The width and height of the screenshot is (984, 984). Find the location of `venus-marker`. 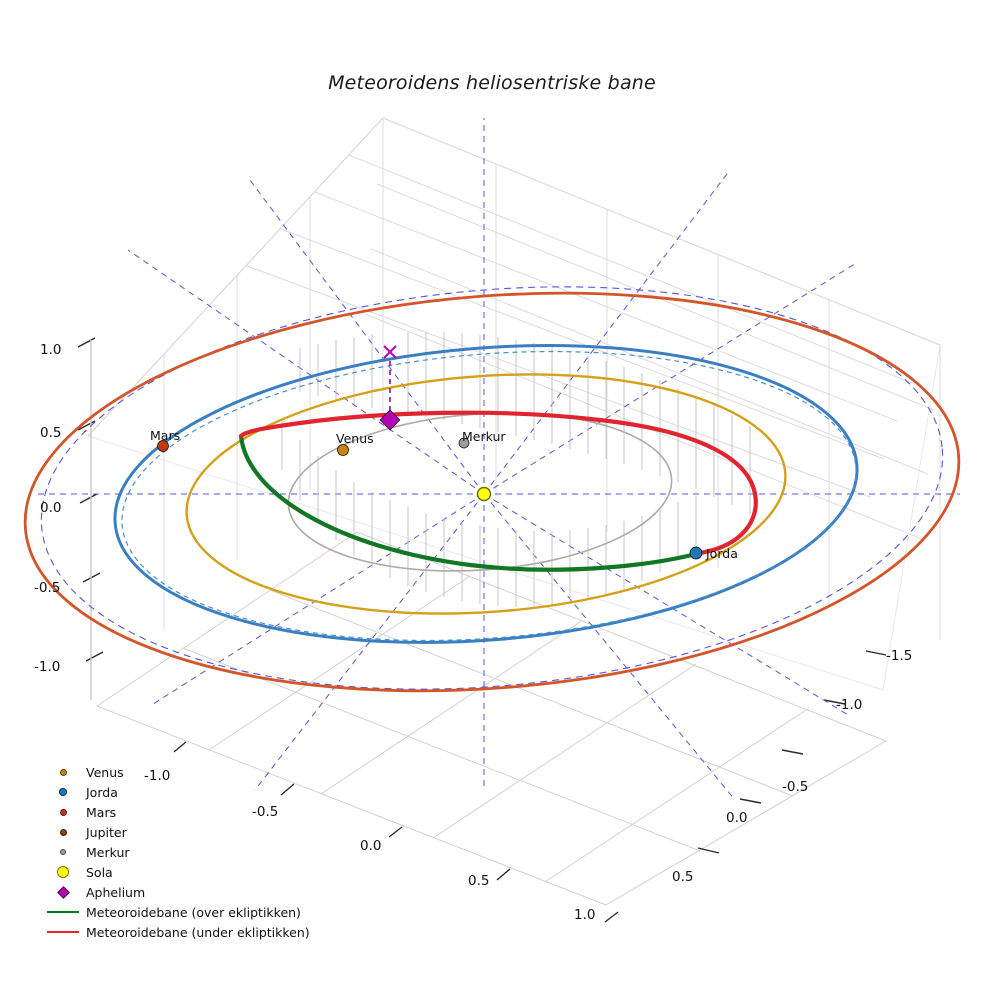

venus-marker is located at coordinates (343, 450).